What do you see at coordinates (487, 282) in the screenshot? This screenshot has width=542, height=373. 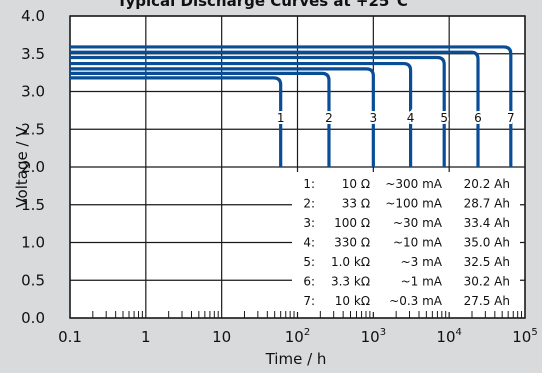 I see `legend-capacity: 30.2 Ah` at bounding box center [487, 282].